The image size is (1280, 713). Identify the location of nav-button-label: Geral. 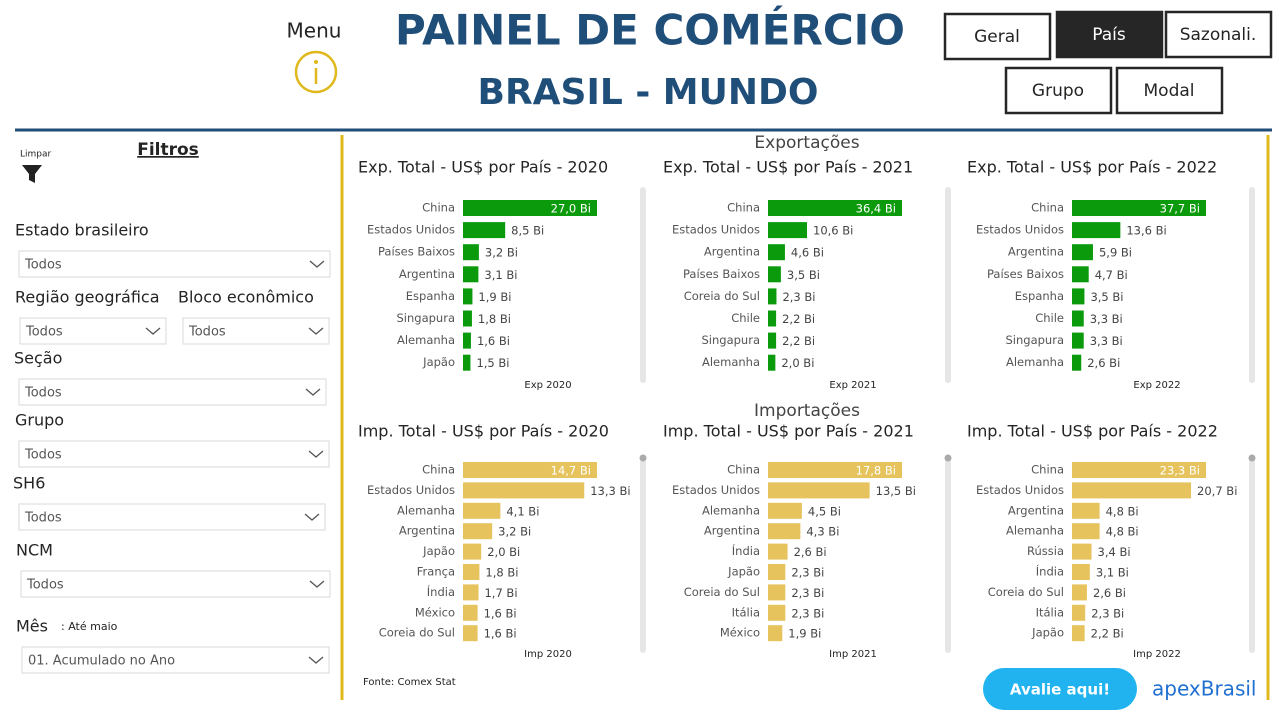
(997, 37).